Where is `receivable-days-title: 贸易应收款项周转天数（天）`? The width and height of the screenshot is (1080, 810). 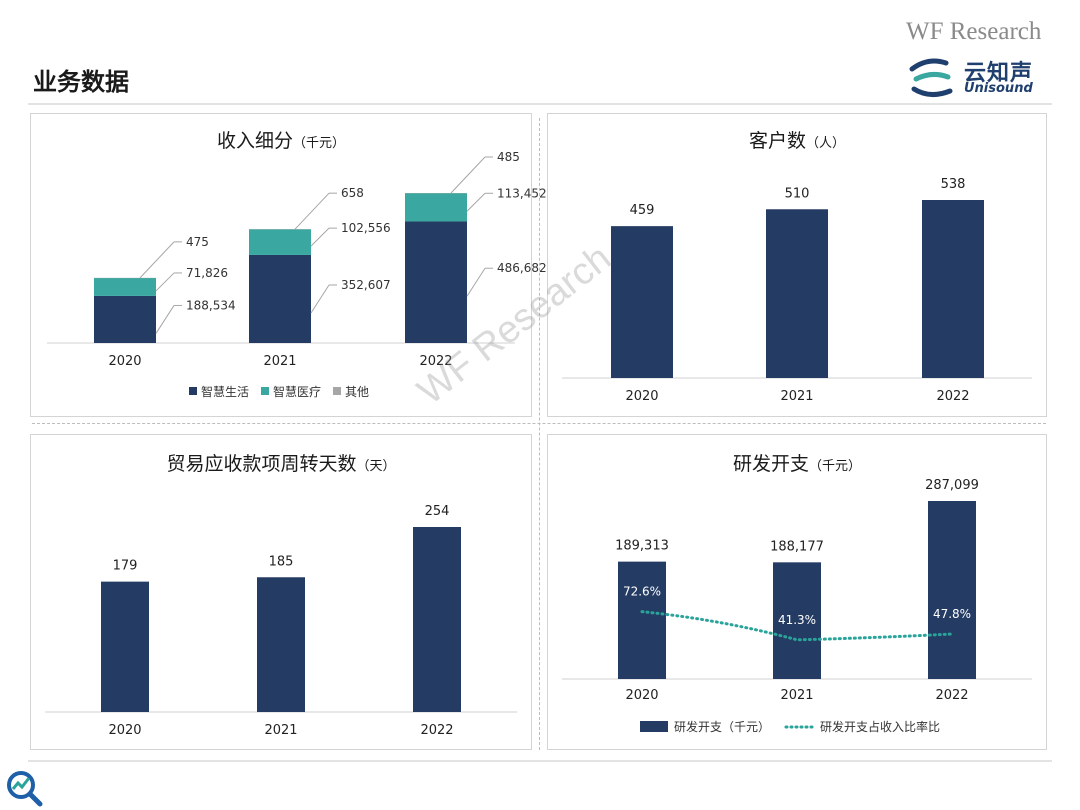 receivable-days-title: 贸易应收款项周转天数（天） is located at coordinates (281, 462).